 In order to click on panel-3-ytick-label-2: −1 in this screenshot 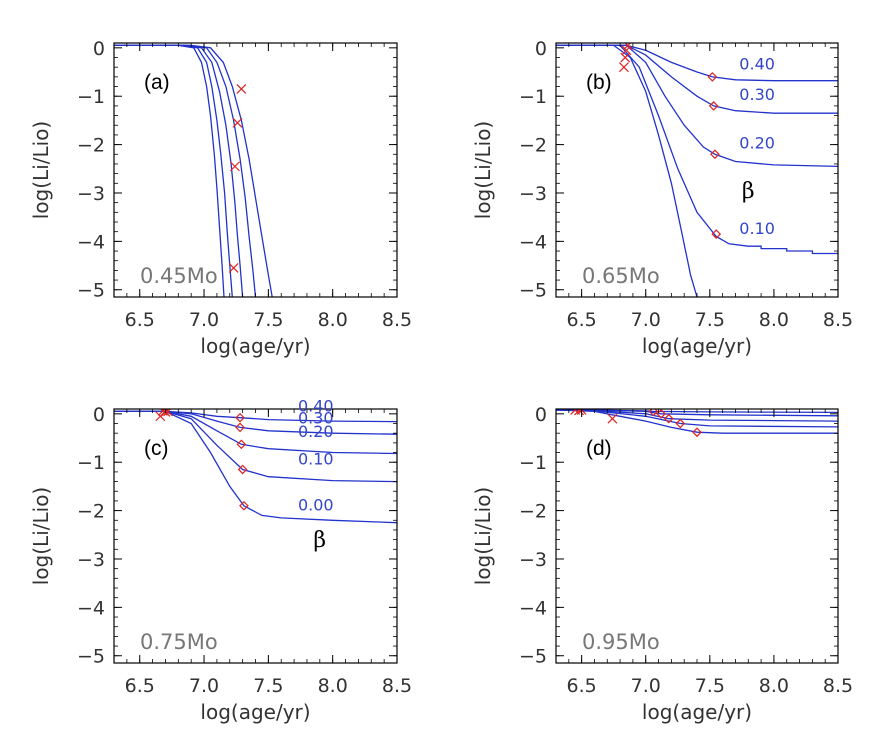, I will do `click(91, 463)`.